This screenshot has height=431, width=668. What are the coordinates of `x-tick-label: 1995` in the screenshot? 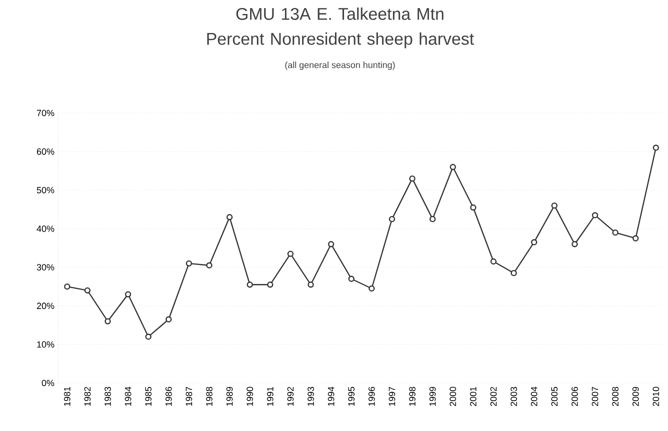 It's located at (351, 396).